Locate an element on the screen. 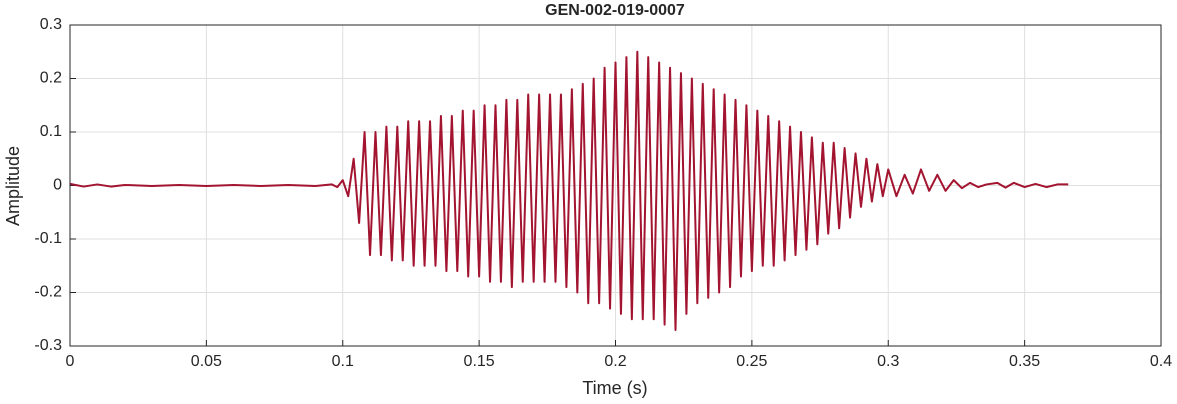 This screenshot has width=1177, height=404. chart-title: GEN-002-019-0007 is located at coordinates (615, 10).